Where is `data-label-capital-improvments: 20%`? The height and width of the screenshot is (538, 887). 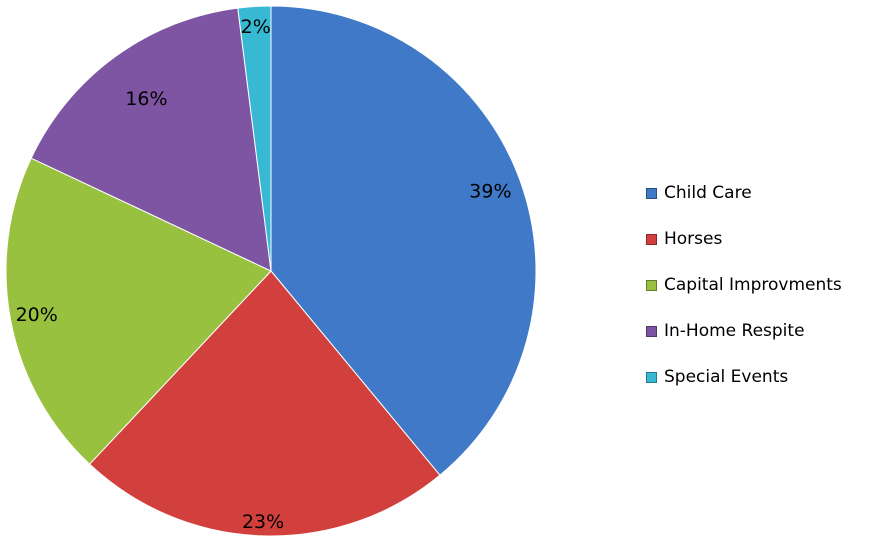
data-label-capital-improvments: 20% is located at coordinates (37, 315).